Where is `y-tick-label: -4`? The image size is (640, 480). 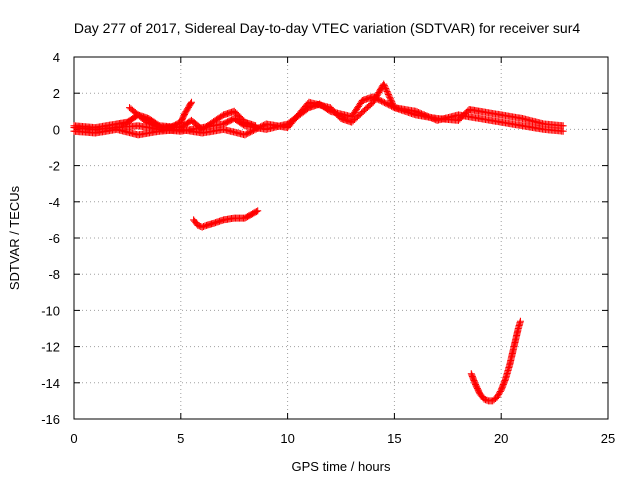
y-tick-label: -4 is located at coordinates (54, 202).